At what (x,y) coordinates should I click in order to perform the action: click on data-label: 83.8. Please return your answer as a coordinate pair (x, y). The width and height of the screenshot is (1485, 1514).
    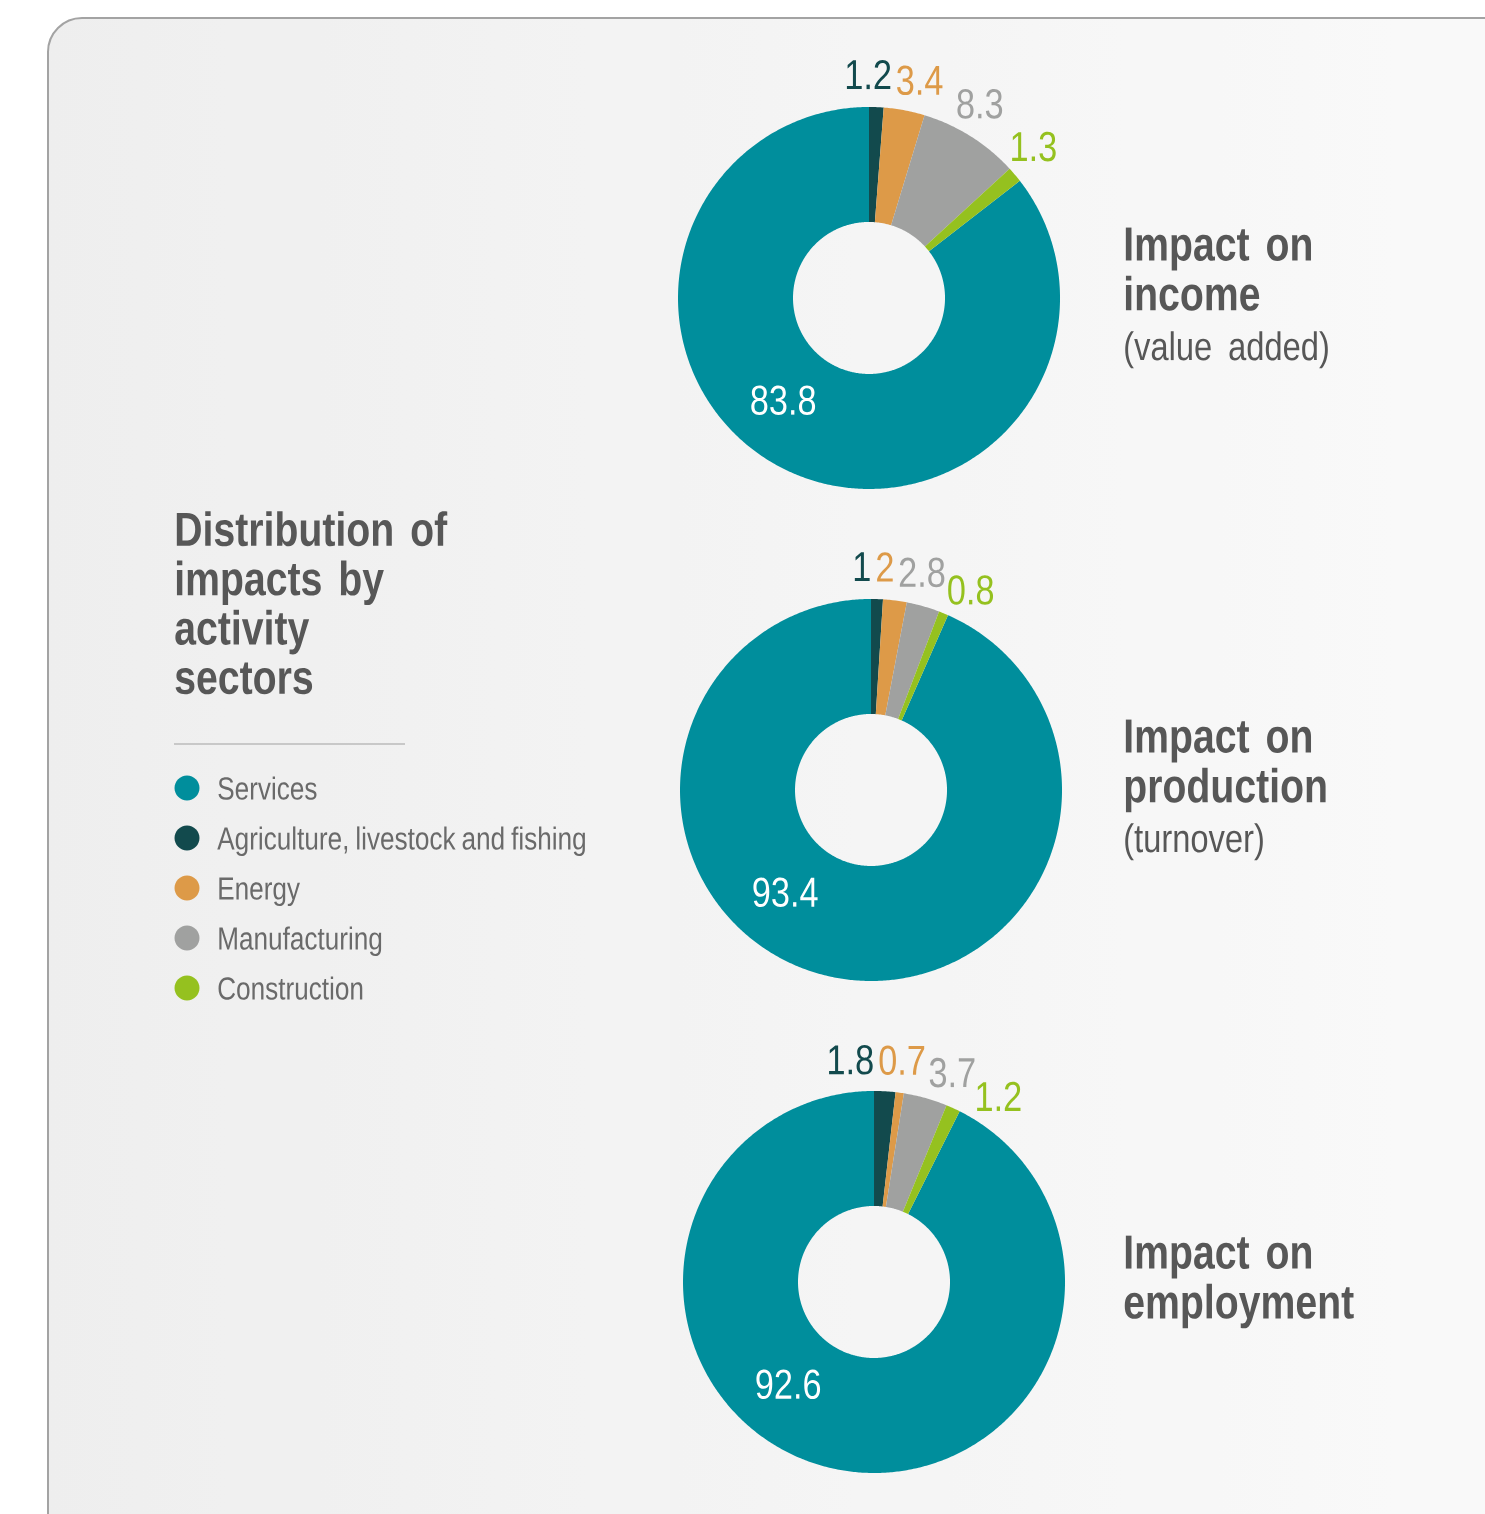
    Looking at the image, I should click on (783, 400).